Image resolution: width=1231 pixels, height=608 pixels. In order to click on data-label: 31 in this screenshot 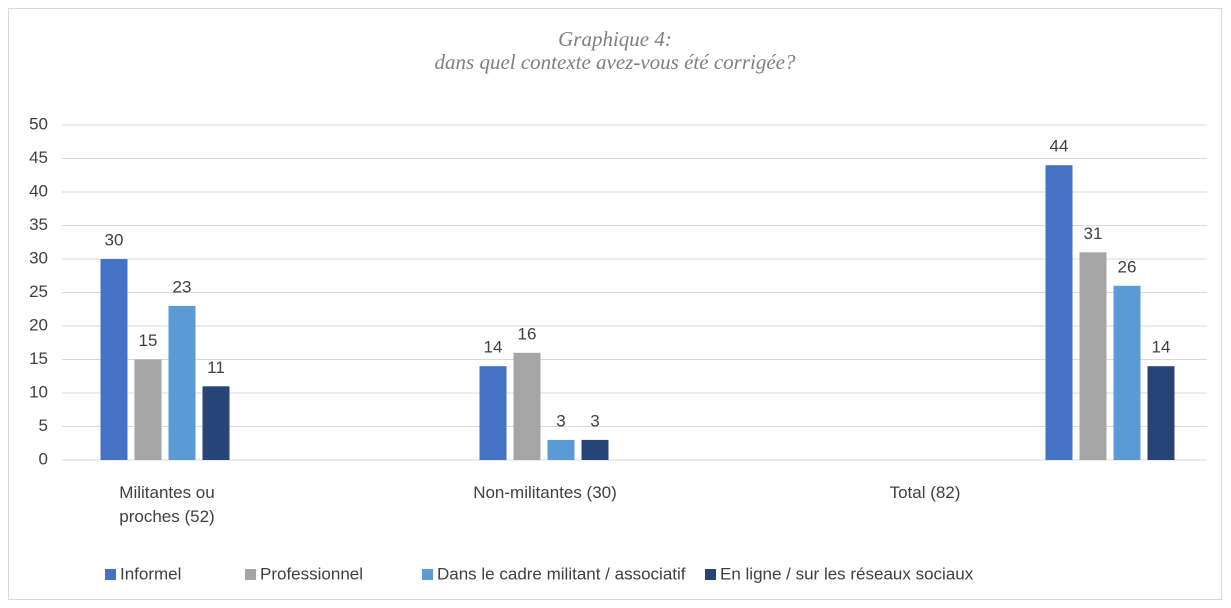, I will do `click(1093, 233)`.